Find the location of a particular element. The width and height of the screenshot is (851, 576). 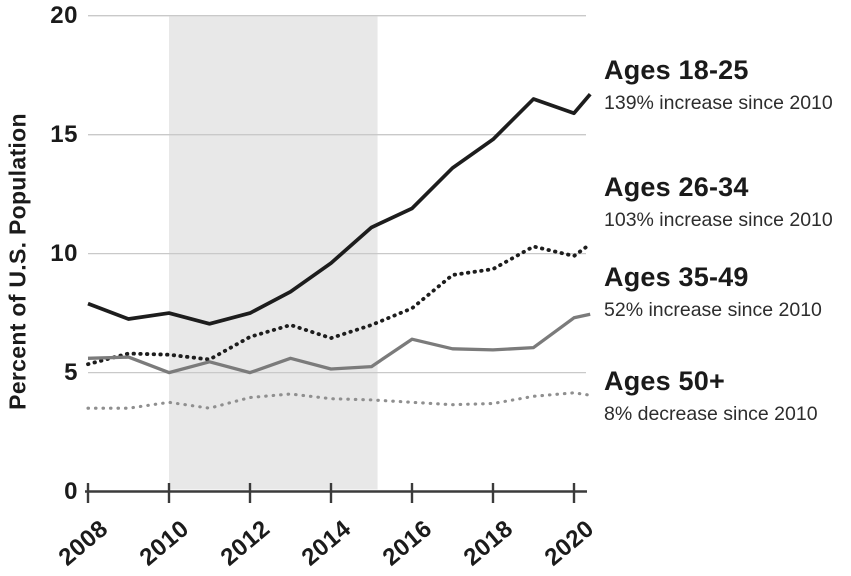

series-label-ages-18-25: Ages 18-25 139% increase since 2010 is located at coordinates (727, 85).